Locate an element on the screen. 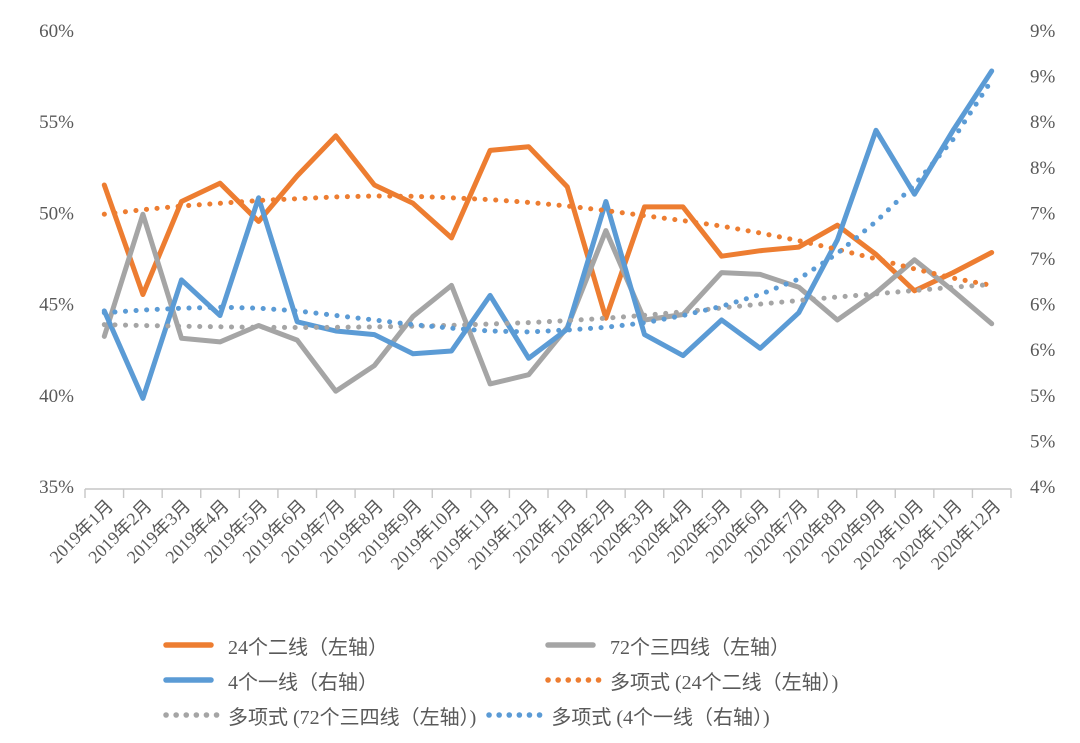  legend-row: 4个一线（右轴） 多项式 (24个二线（左轴）) is located at coordinates (613, 680).